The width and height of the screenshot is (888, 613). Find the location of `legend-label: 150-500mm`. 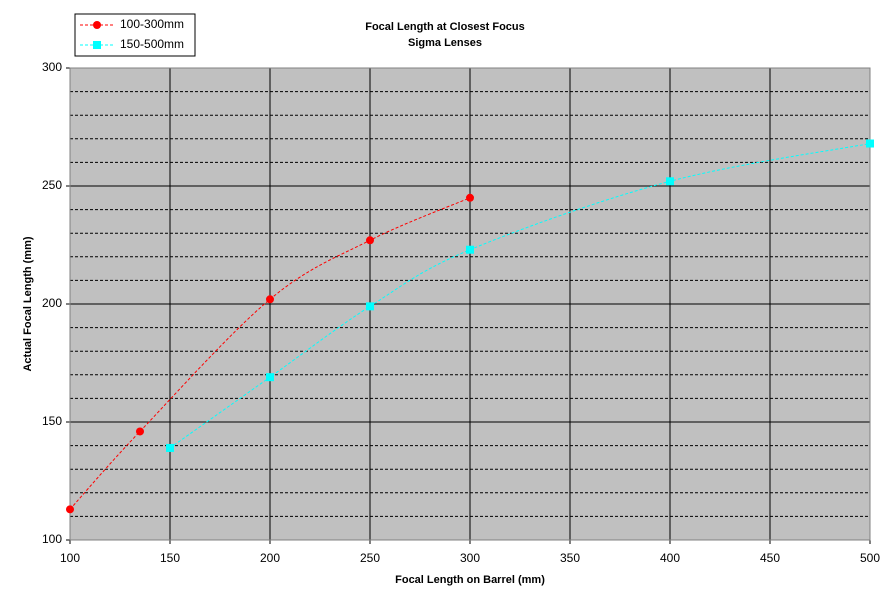

legend-label: 150-500mm is located at coordinates (152, 44).